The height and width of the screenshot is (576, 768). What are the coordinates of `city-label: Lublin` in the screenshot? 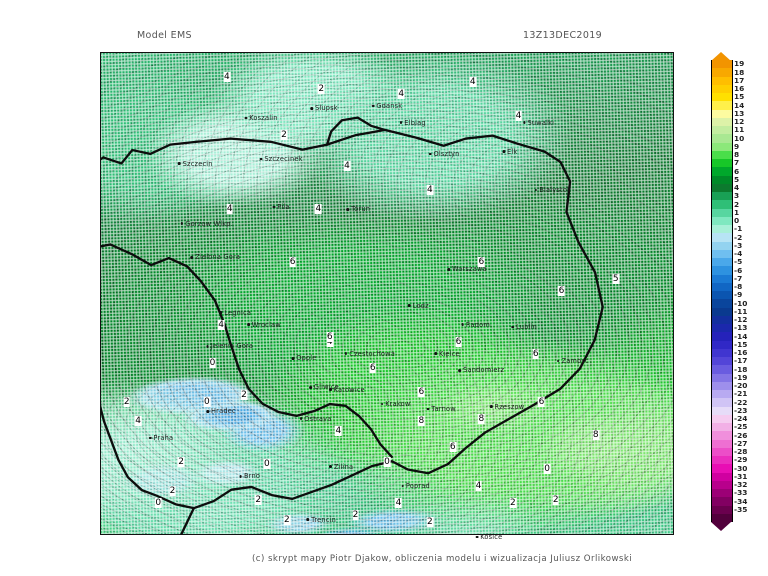 It's located at (524, 327).